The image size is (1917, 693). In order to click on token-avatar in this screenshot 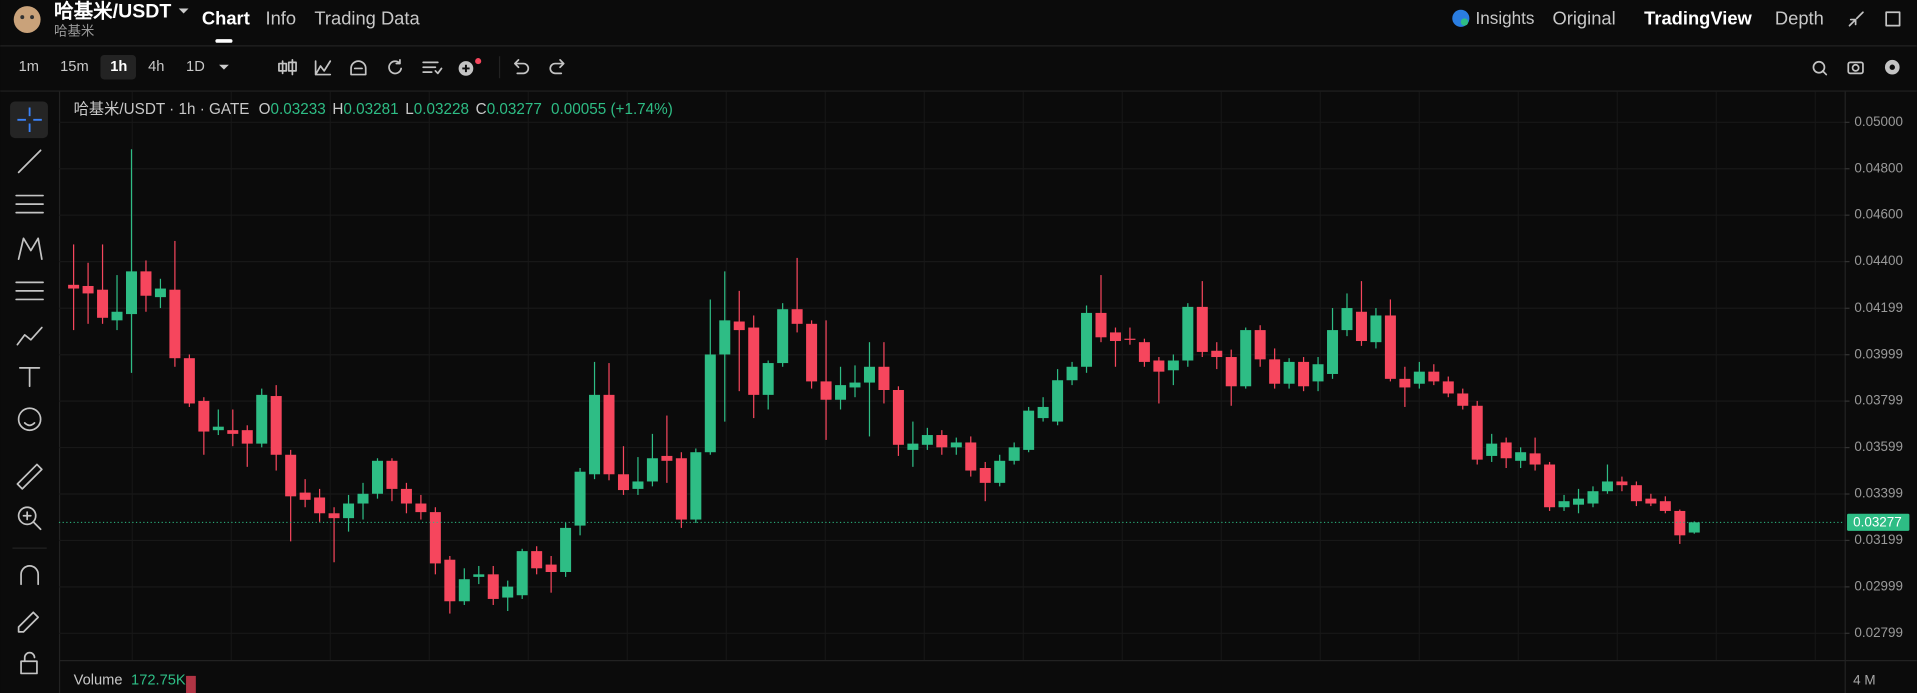, I will do `click(27, 20)`.